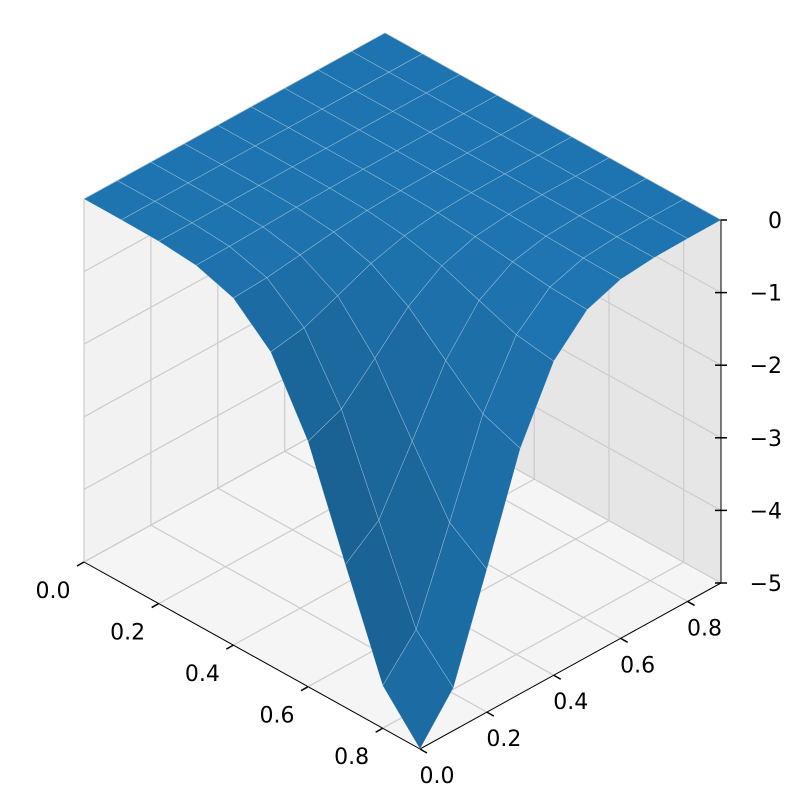  Describe the element at coordinates (252, 655) in the screenshot. I see `x-axis-line` at that location.